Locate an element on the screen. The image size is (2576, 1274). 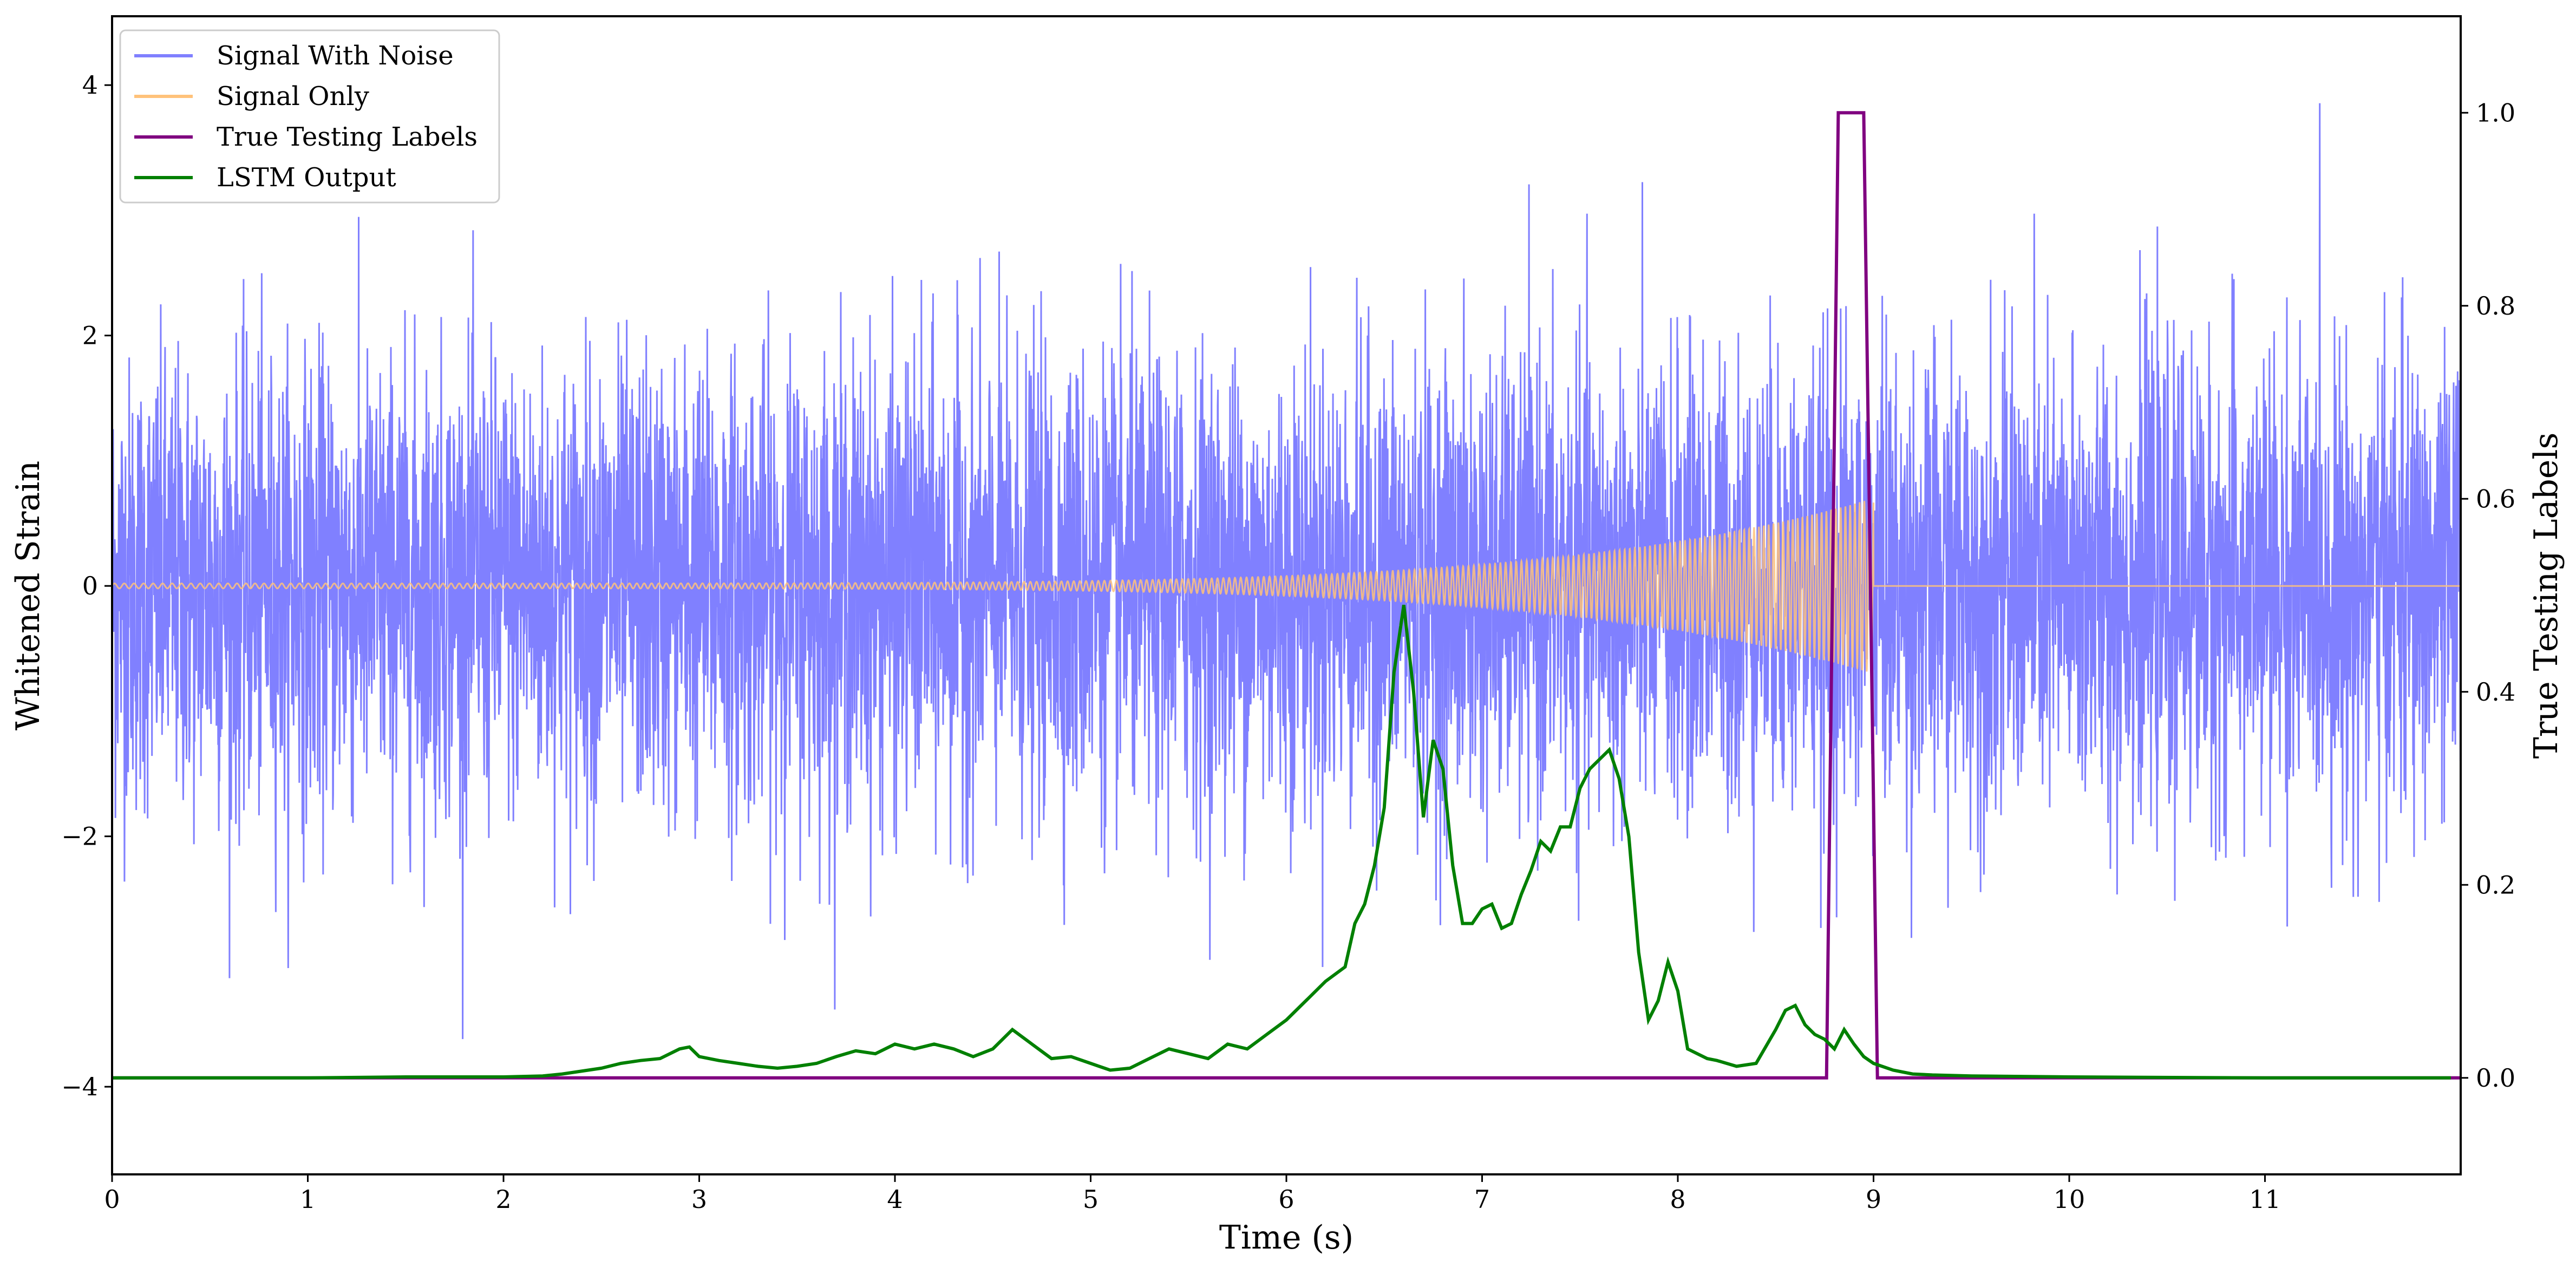
x-tick-label: 6 is located at coordinates (1286, 1199).